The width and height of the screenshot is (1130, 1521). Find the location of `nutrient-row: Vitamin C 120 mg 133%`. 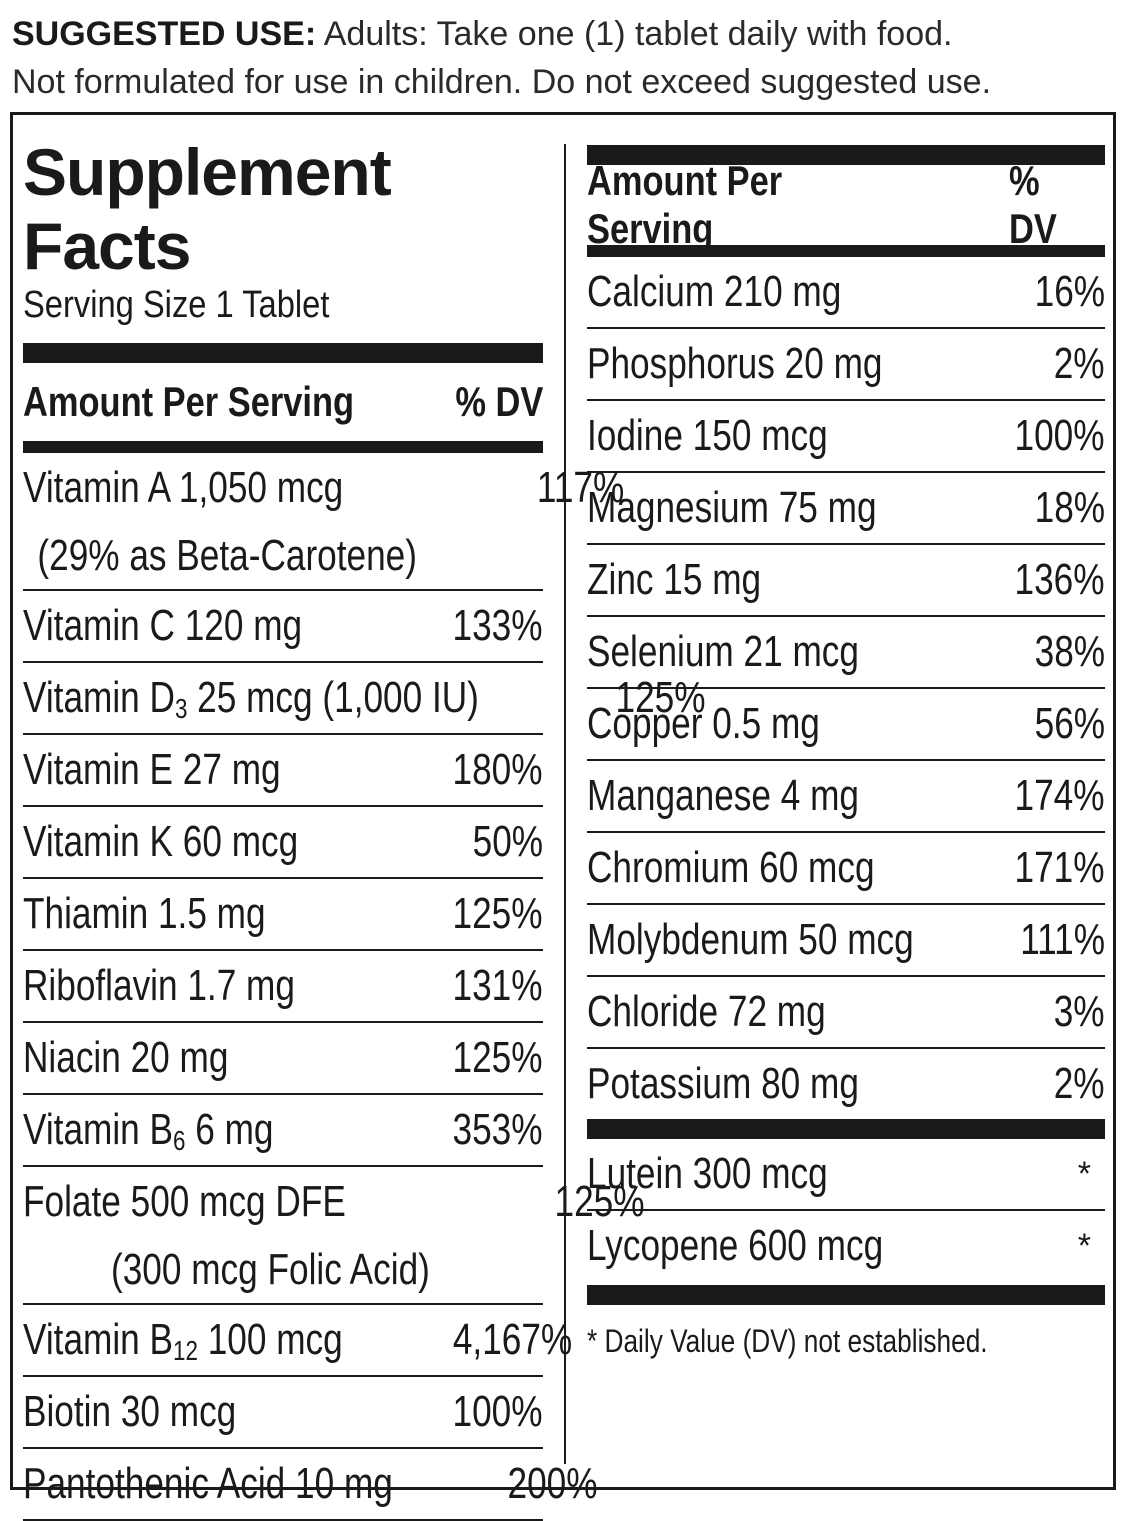

nutrient-row: Vitamin C 120 mg 133% is located at coordinates (283, 627).